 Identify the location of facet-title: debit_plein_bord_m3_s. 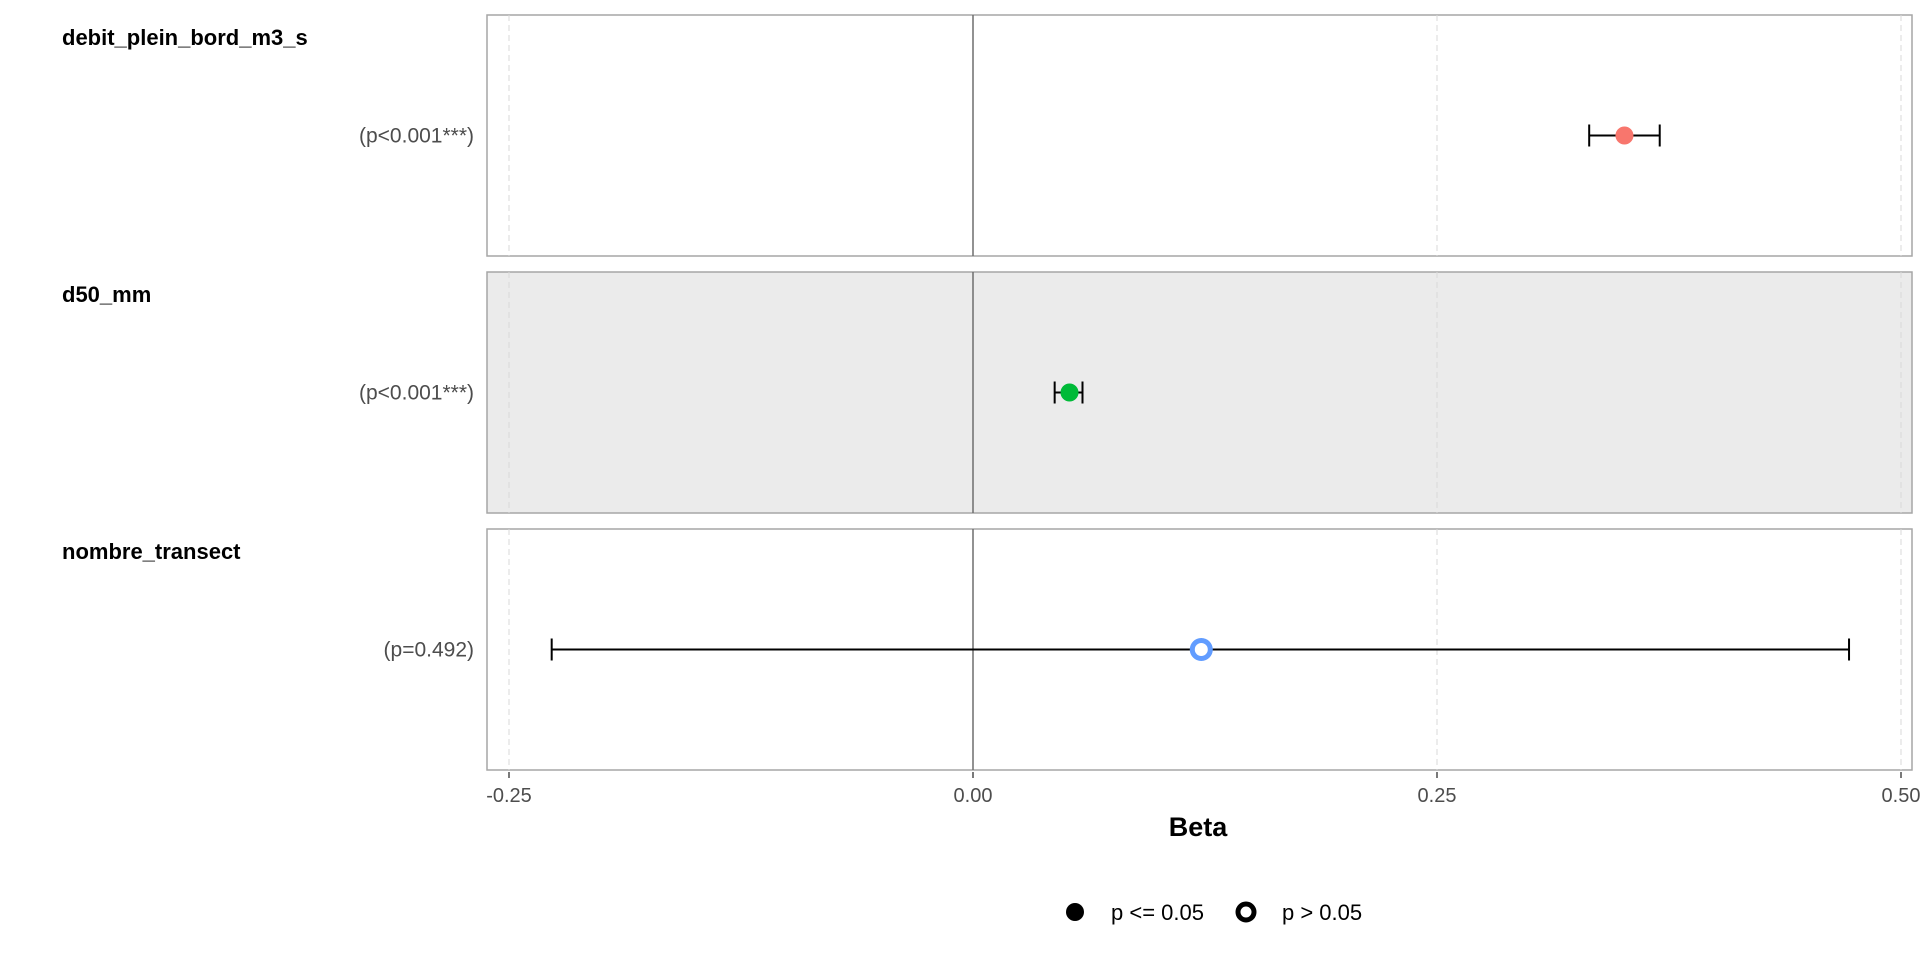
(185, 37).